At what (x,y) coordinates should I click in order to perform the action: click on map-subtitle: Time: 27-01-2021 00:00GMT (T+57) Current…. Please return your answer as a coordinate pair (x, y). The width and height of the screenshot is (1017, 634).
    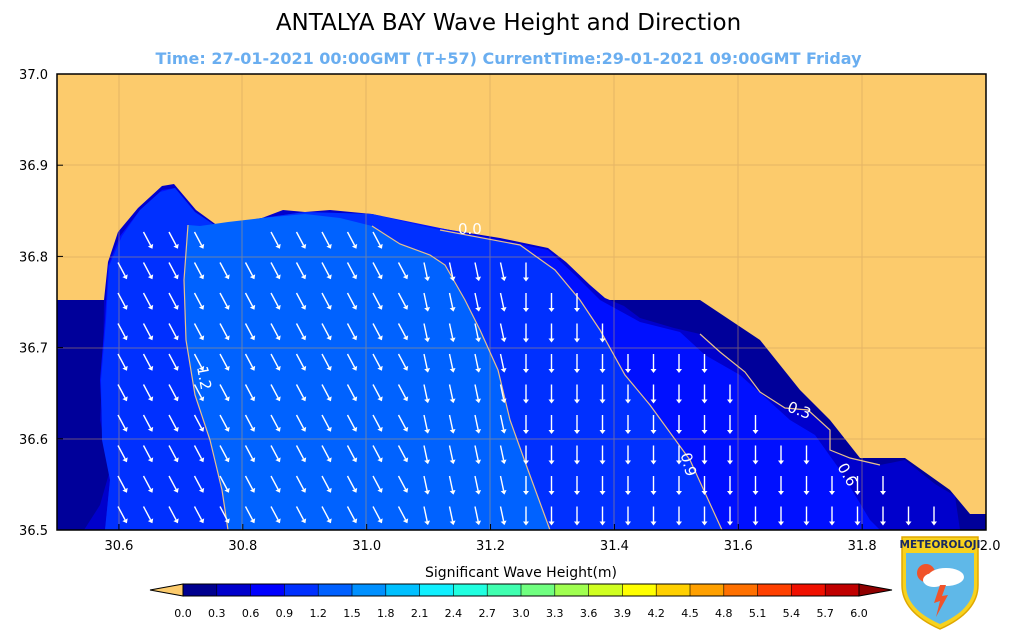
    Looking at the image, I should click on (508, 58).